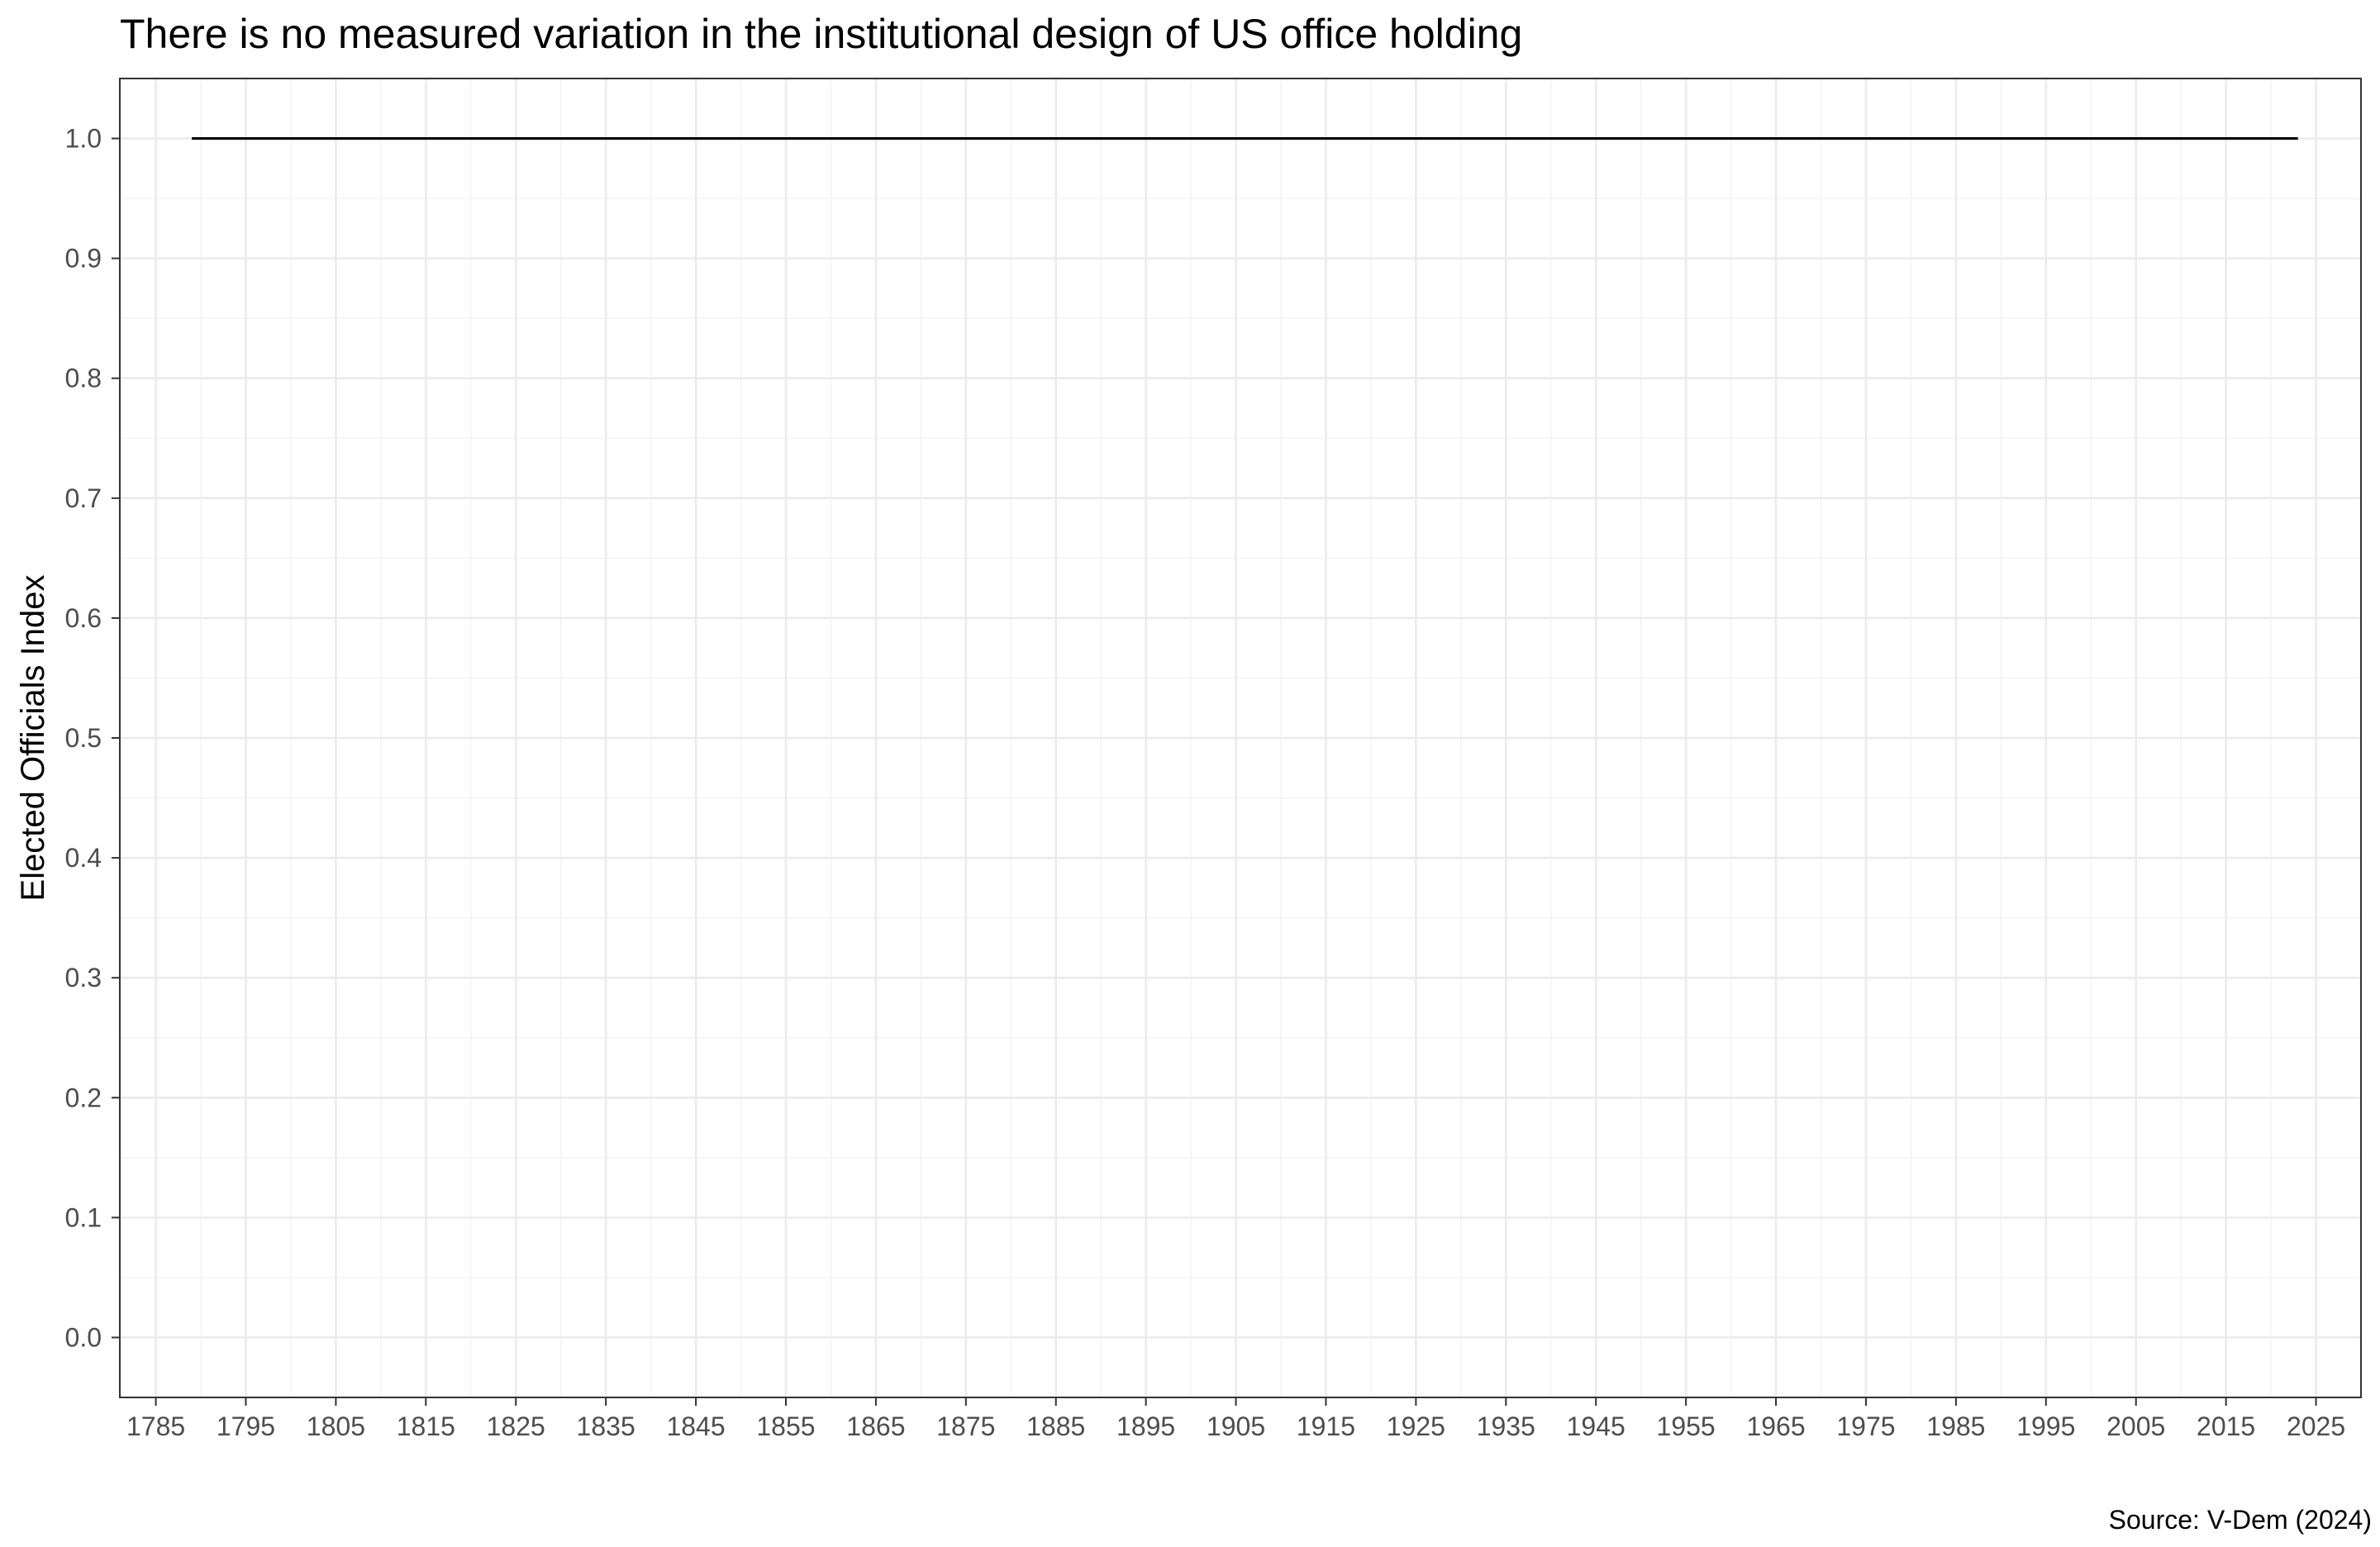 Image resolution: width=2380 pixels, height=1547 pixels. I want to click on x-tick-label: 1875, so click(965, 1426).